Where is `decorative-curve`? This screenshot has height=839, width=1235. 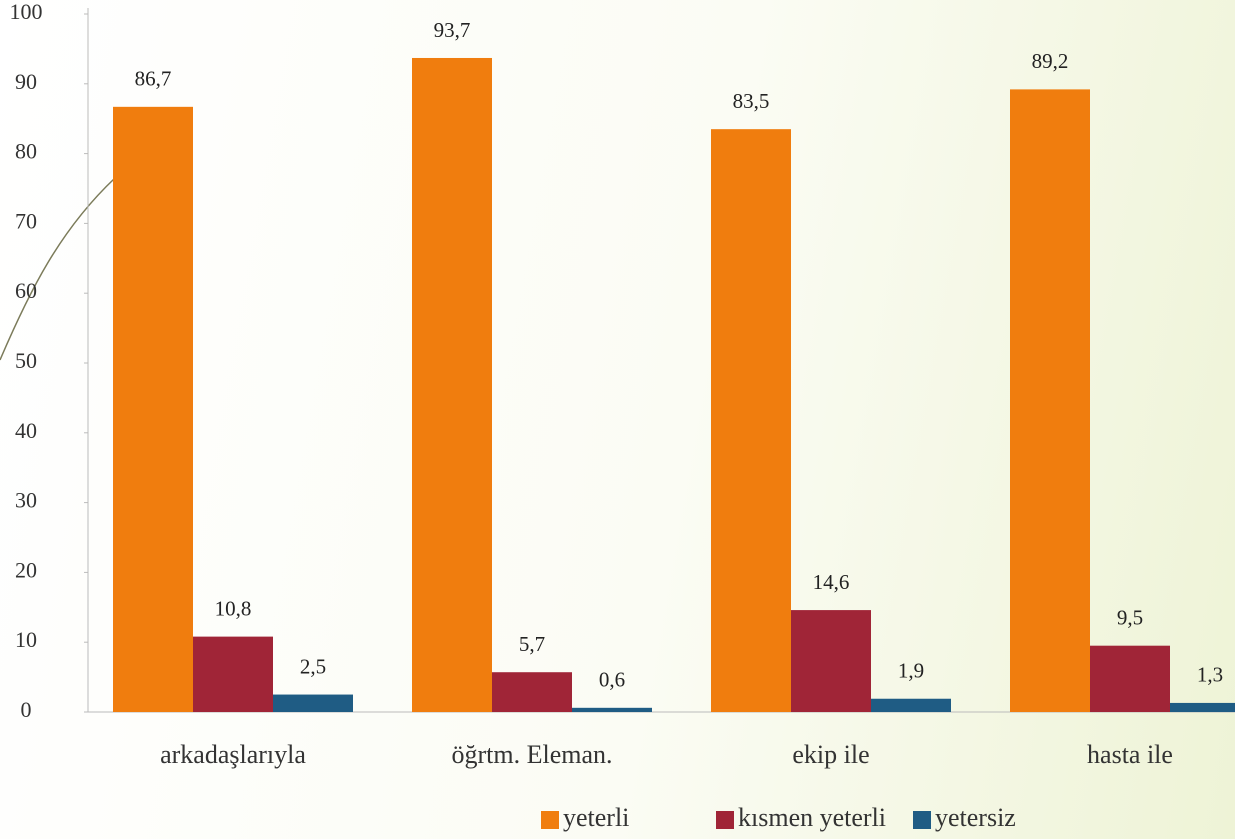
decorative-curve is located at coordinates (58, 269).